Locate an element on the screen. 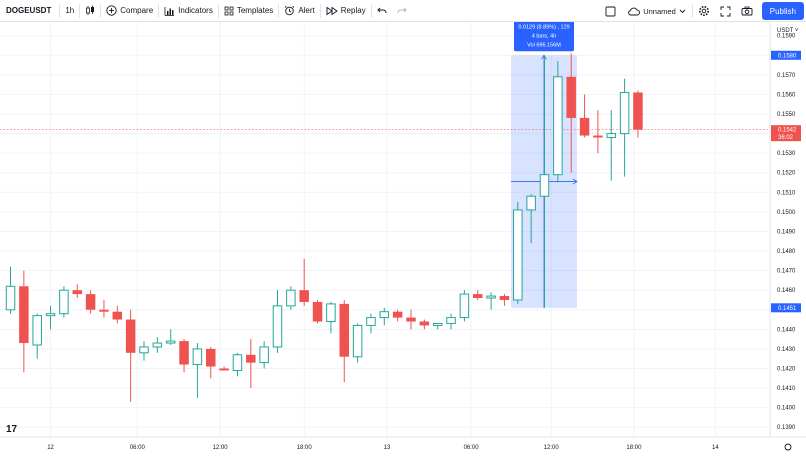 Image resolution: width=806 pixels, height=460 pixels. time-tick-label: 12:00 is located at coordinates (221, 448).